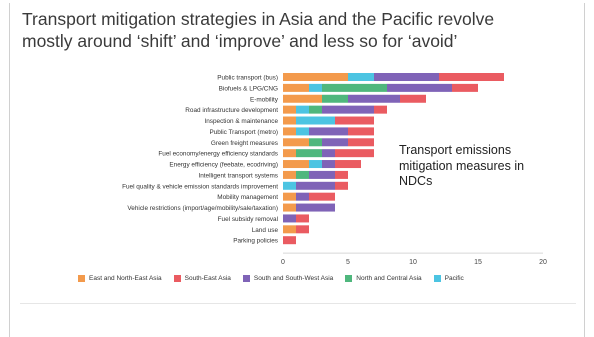  I want to click on category-label: Mobility management, so click(247, 197).